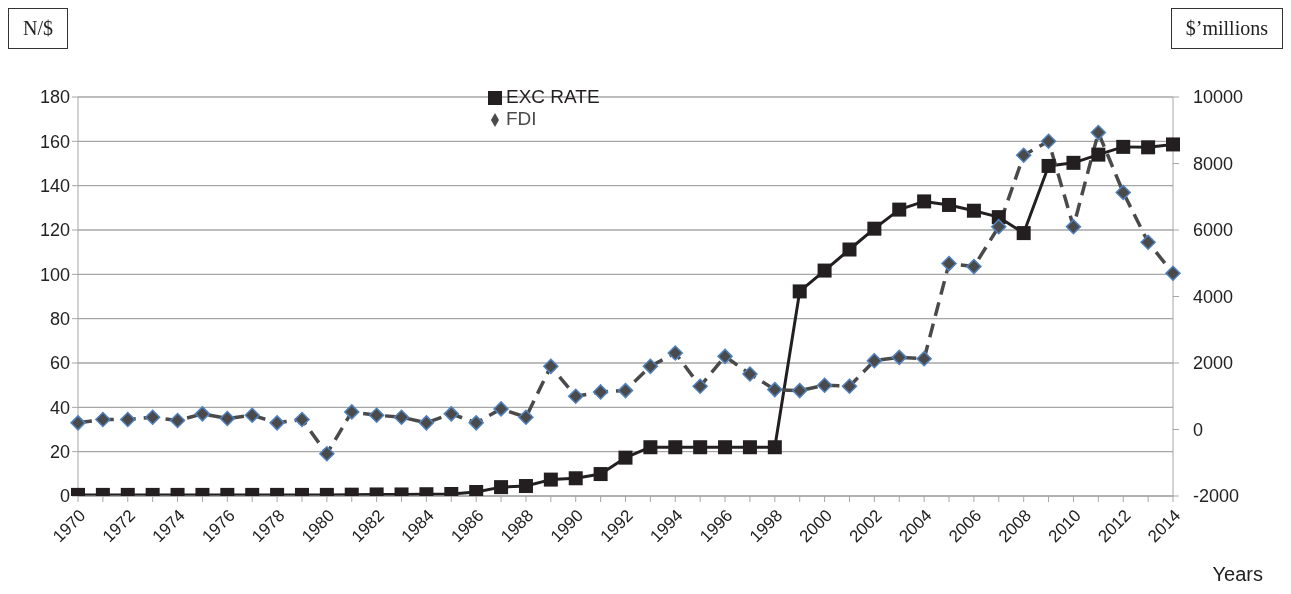  What do you see at coordinates (521, 118) in the screenshot?
I see `legend-label: FDI` at bounding box center [521, 118].